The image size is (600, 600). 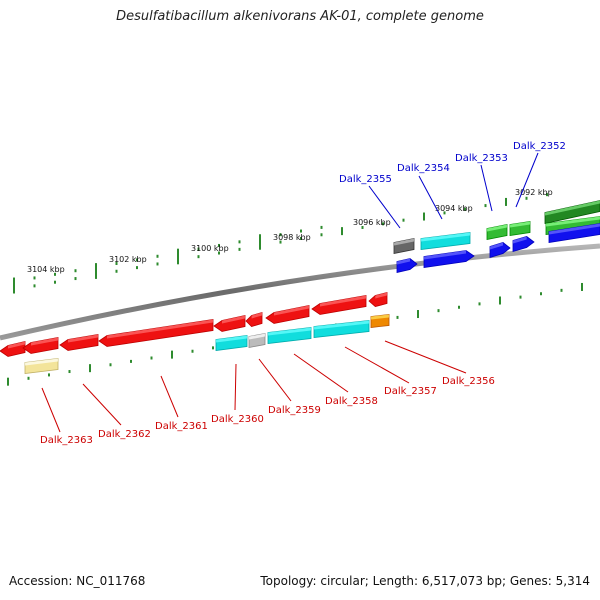 I want to click on gene-label-dalk-2363: Dalk_2363, so click(x=66, y=440).